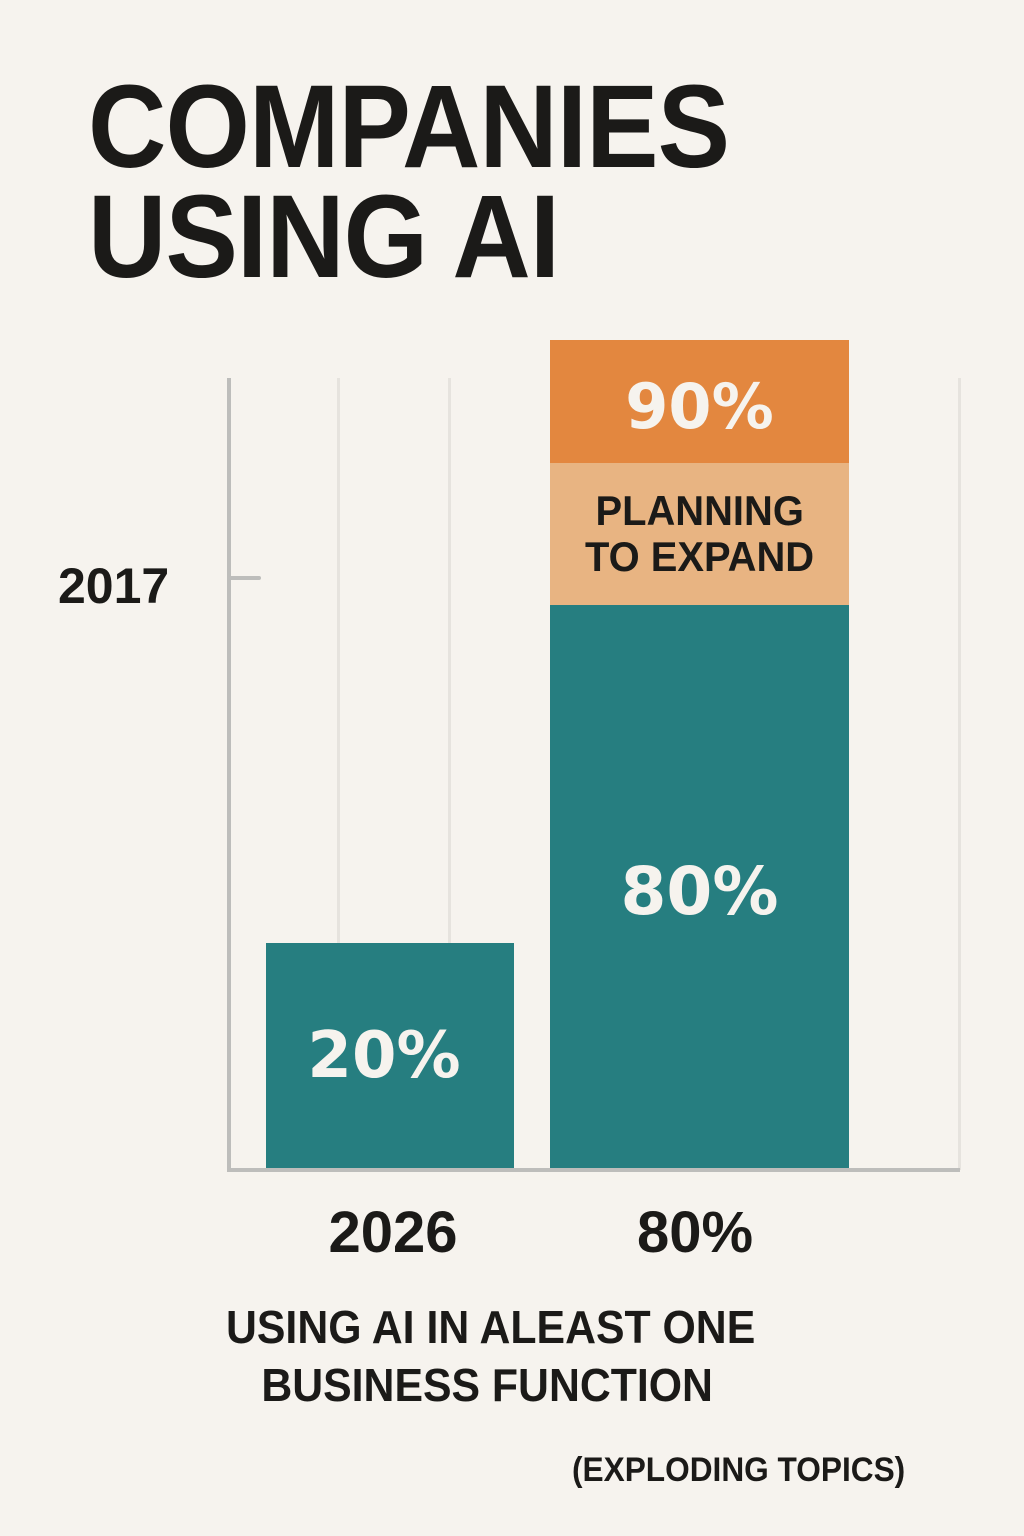 The width and height of the screenshot is (1024, 1536). I want to click on y-axis, so click(229, 775).